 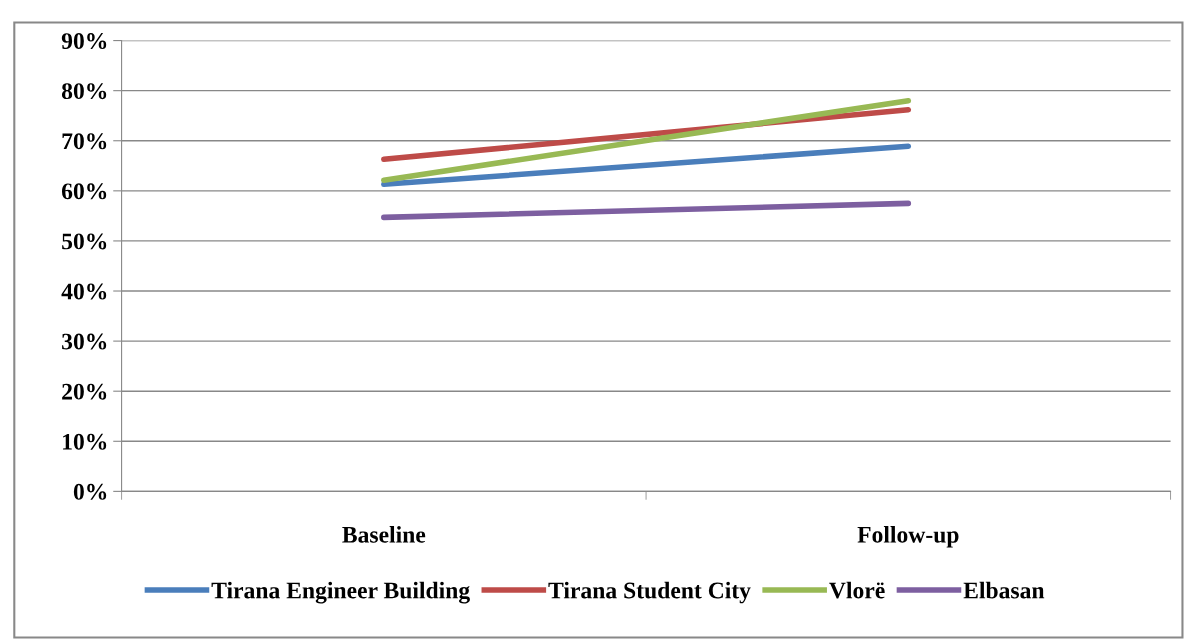 I want to click on legend-label: Tirana Engineer Building, so click(x=340, y=592).